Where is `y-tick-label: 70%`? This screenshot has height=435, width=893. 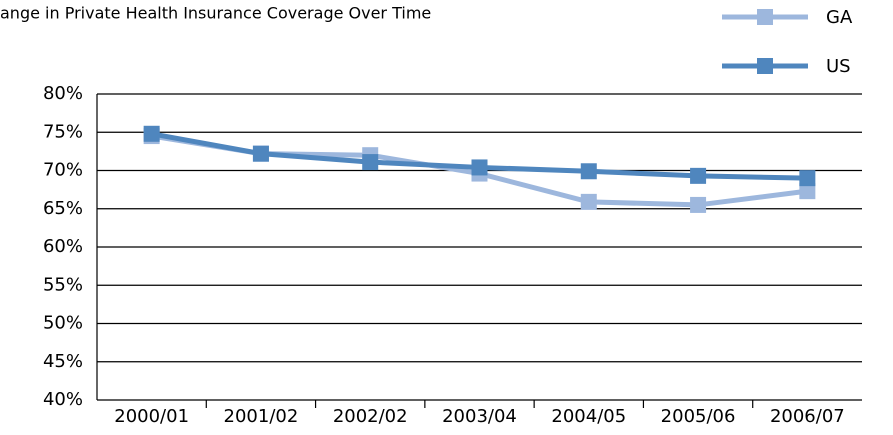
y-tick-label: 70% is located at coordinates (63, 170).